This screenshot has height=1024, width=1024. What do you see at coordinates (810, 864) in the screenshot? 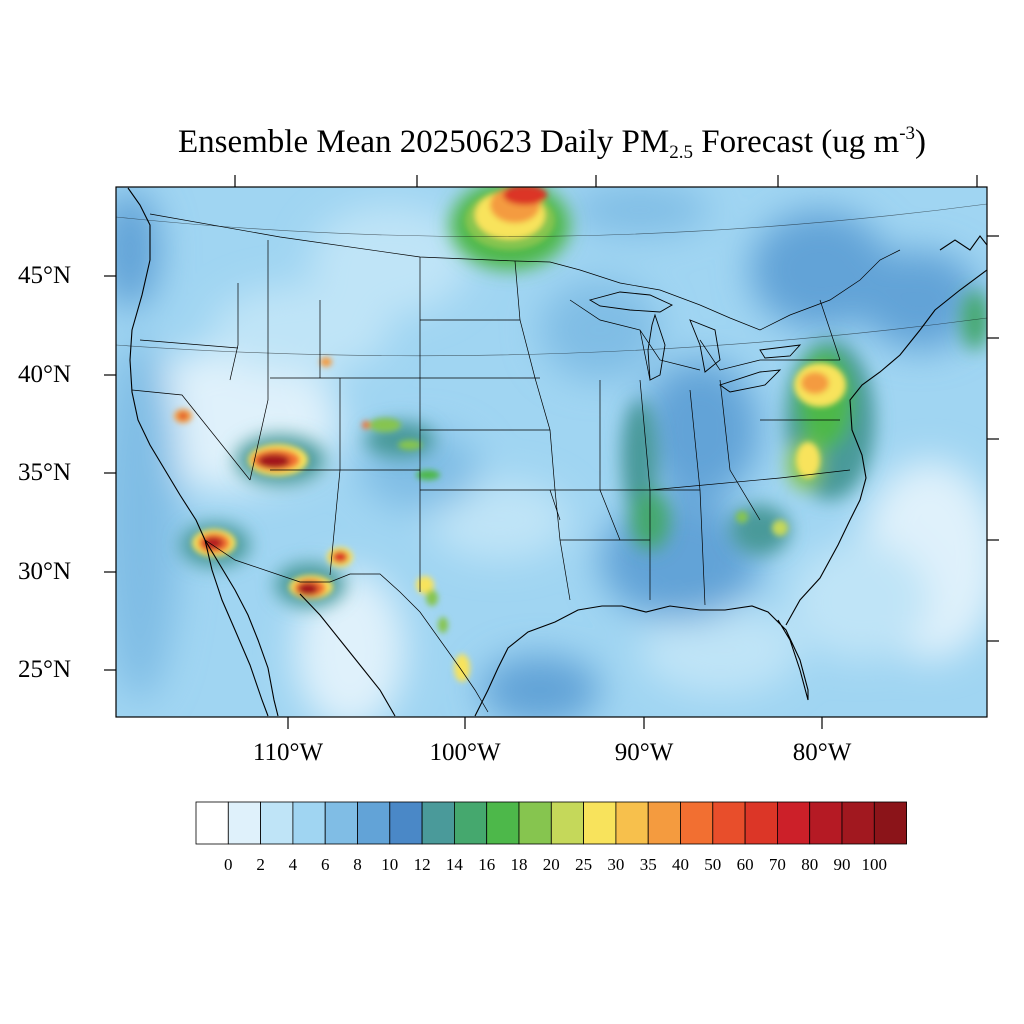
I see `colorbar-tick-label: 80` at bounding box center [810, 864].